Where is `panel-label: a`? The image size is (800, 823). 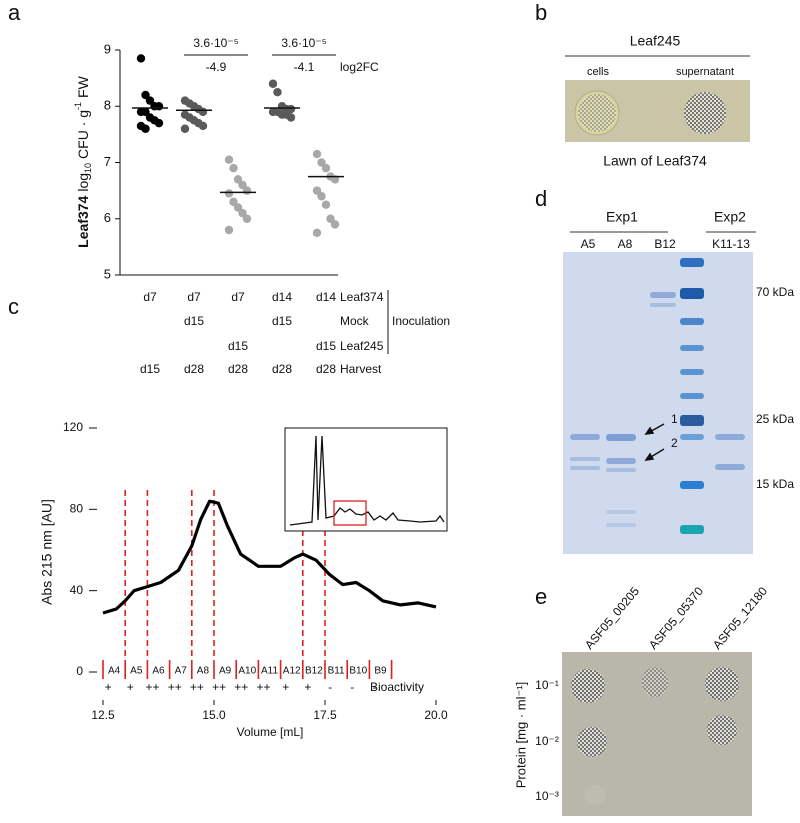 panel-label: a is located at coordinates (14, 12).